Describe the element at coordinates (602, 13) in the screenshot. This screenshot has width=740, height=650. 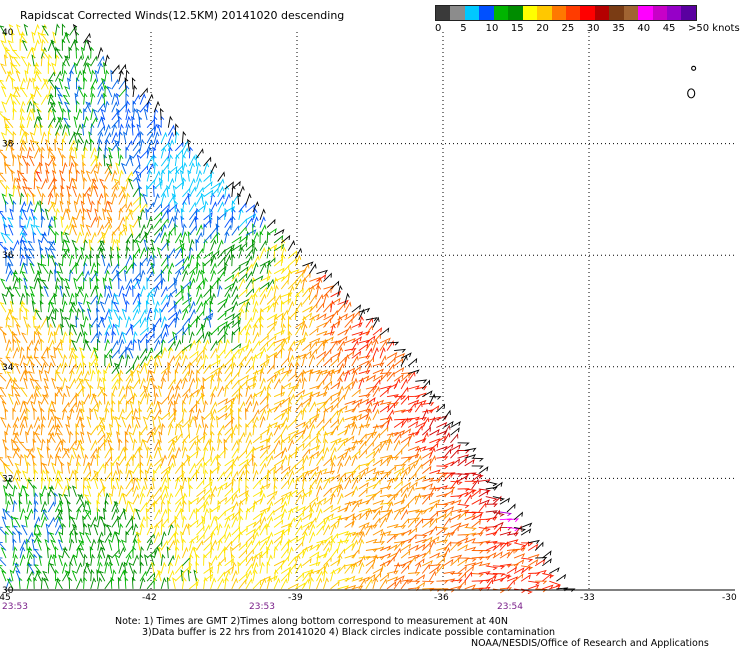
I see `legend-color-swatch` at that location.